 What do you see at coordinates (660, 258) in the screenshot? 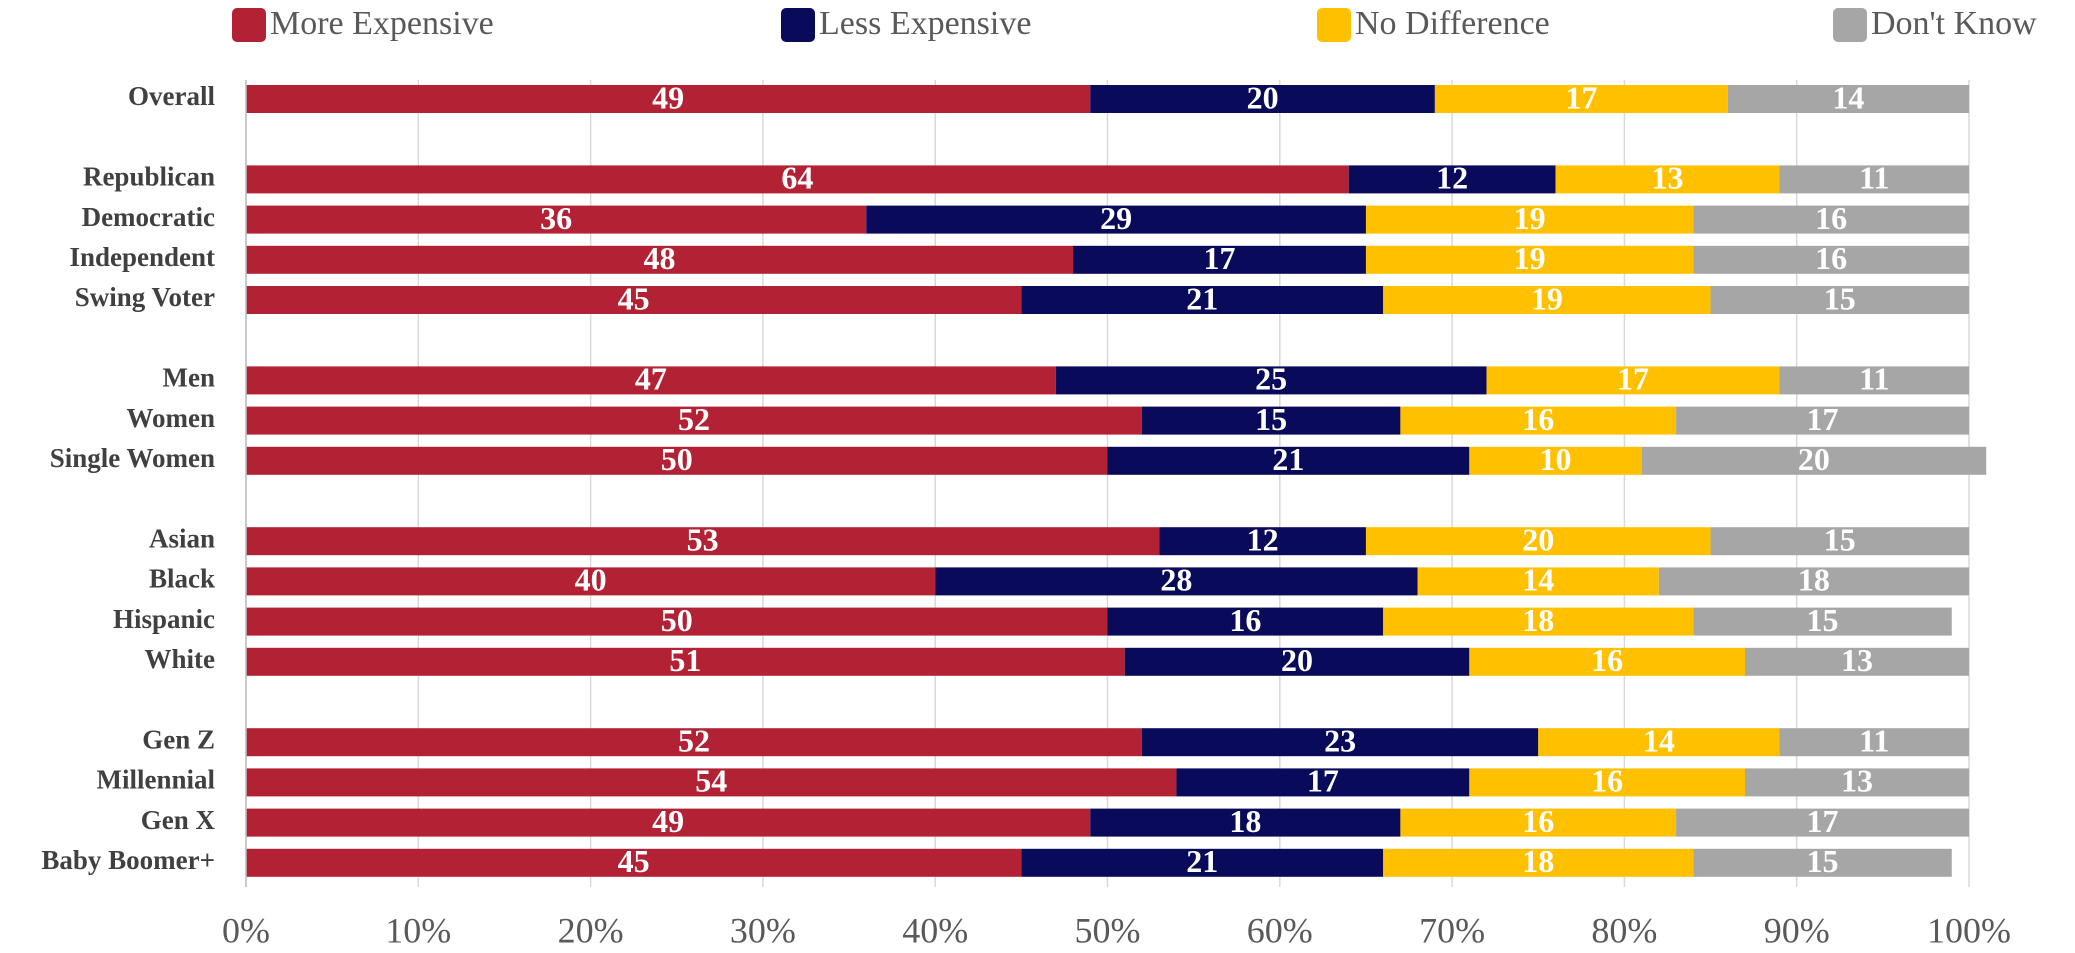
I see `data-label: 48` at bounding box center [660, 258].